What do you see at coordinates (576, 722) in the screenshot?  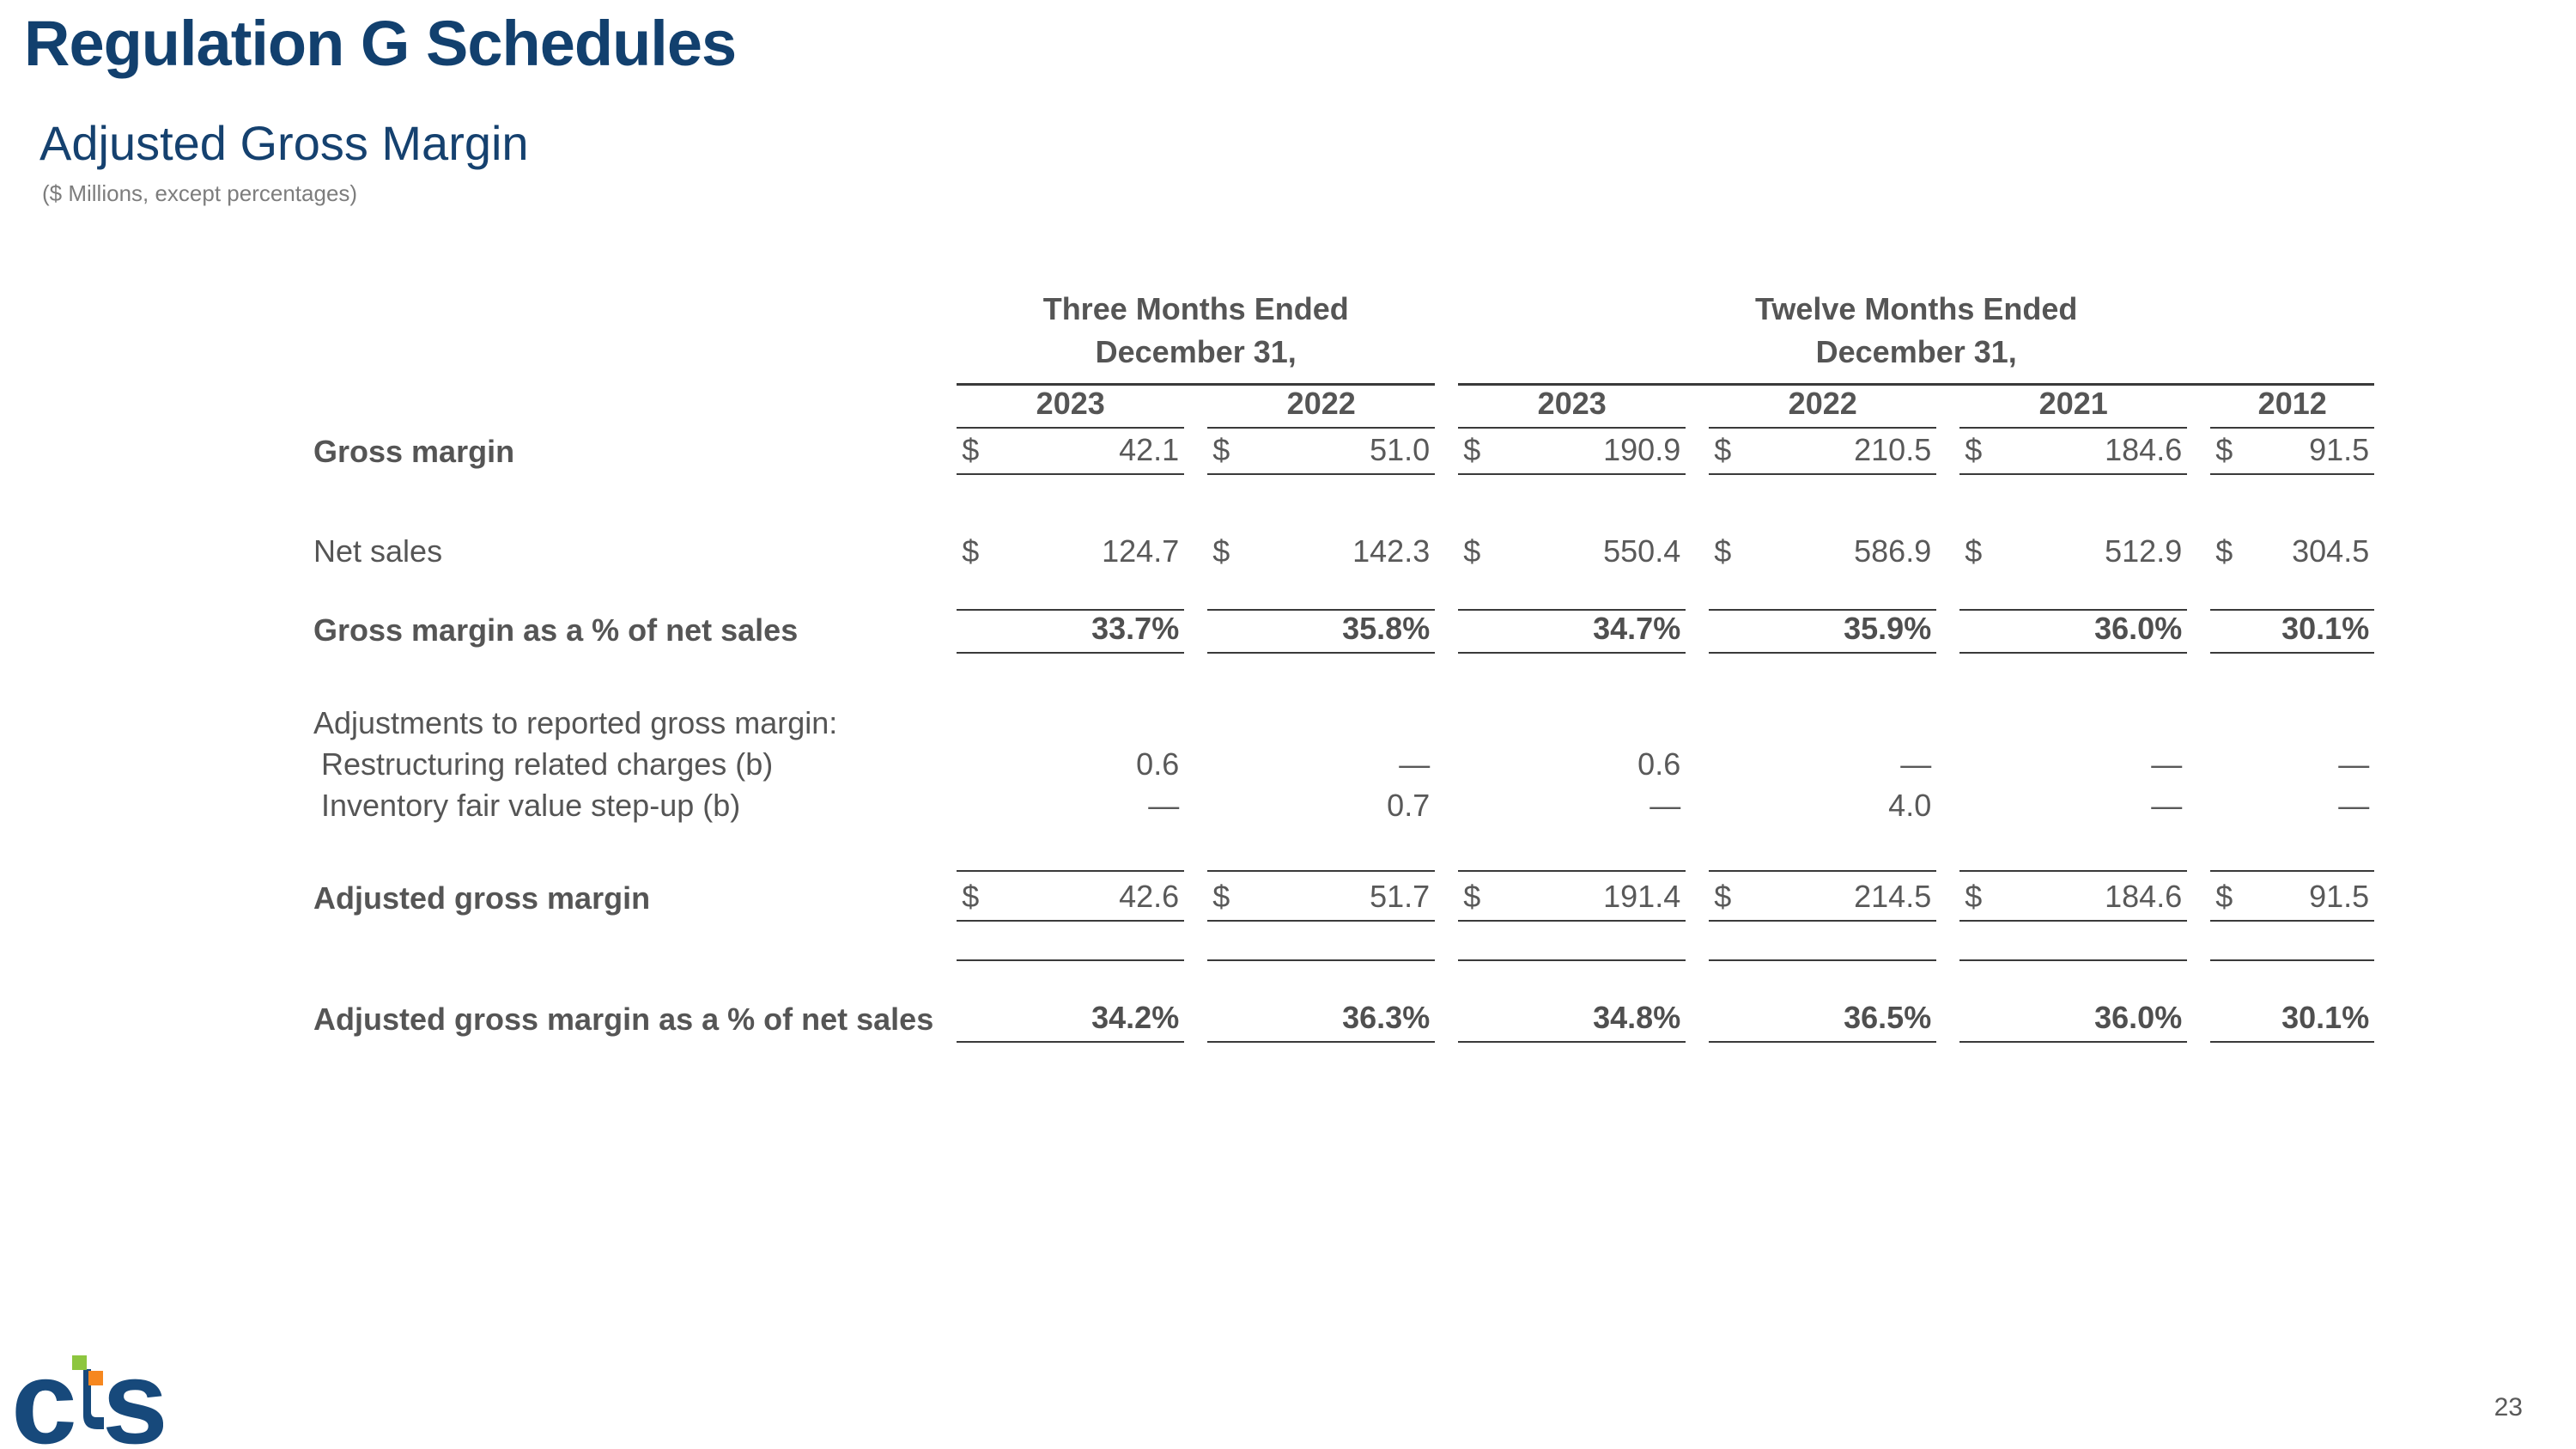 I see `row-label: Adjustments to reported gross margin:` at bounding box center [576, 722].